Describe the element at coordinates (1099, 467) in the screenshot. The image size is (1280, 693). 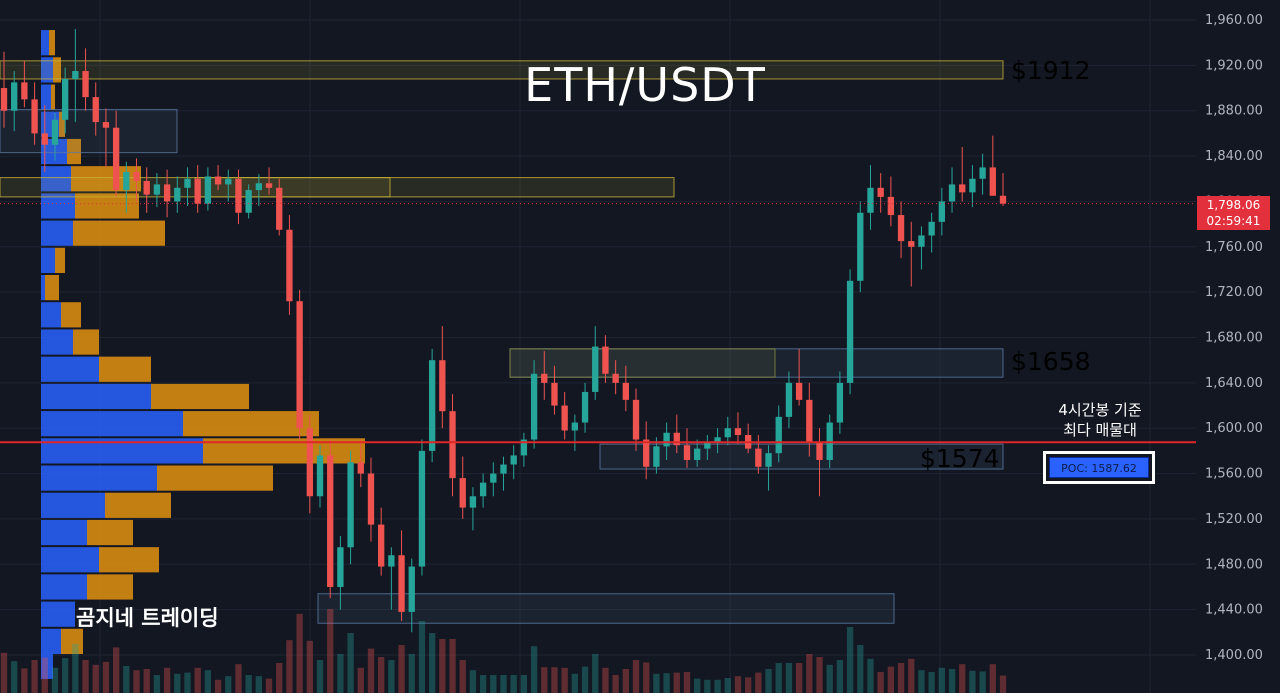
I see `poc-label-box: POC: 1587.62` at that location.